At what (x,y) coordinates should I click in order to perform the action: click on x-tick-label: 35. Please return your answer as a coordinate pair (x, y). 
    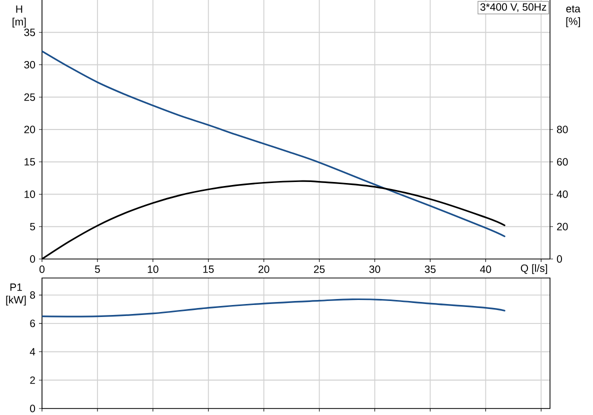
    Looking at the image, I should click on (430, 269).